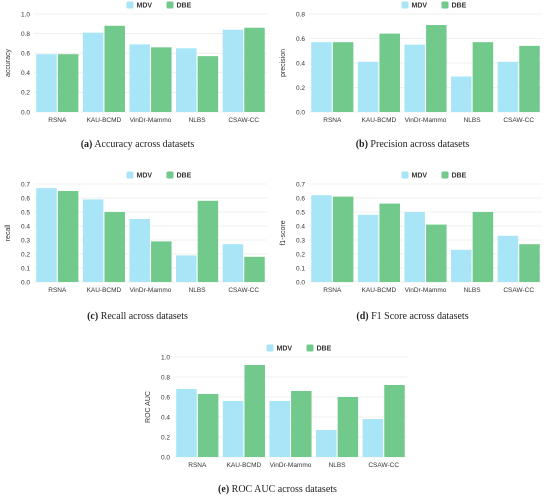 Image resolution: width=550 pixels, height=498 pixels. I want to click on y-tick-label: 1.0, so click(165, 357).